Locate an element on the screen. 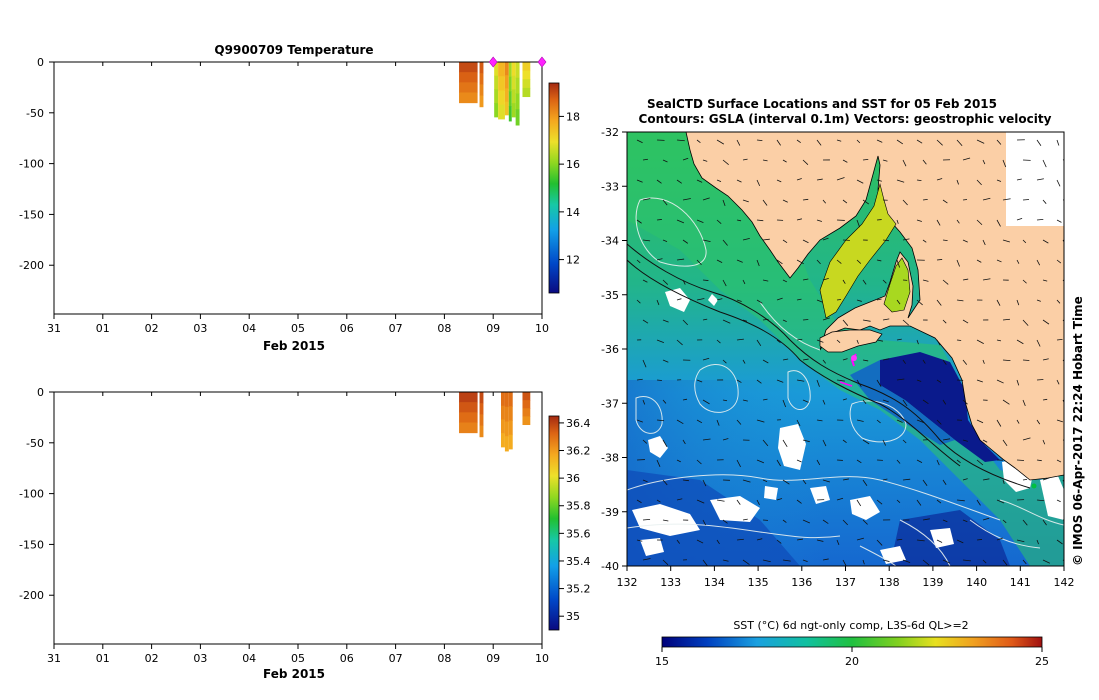  lon-tick-label: 141 is located at coordinates (1020, 582).